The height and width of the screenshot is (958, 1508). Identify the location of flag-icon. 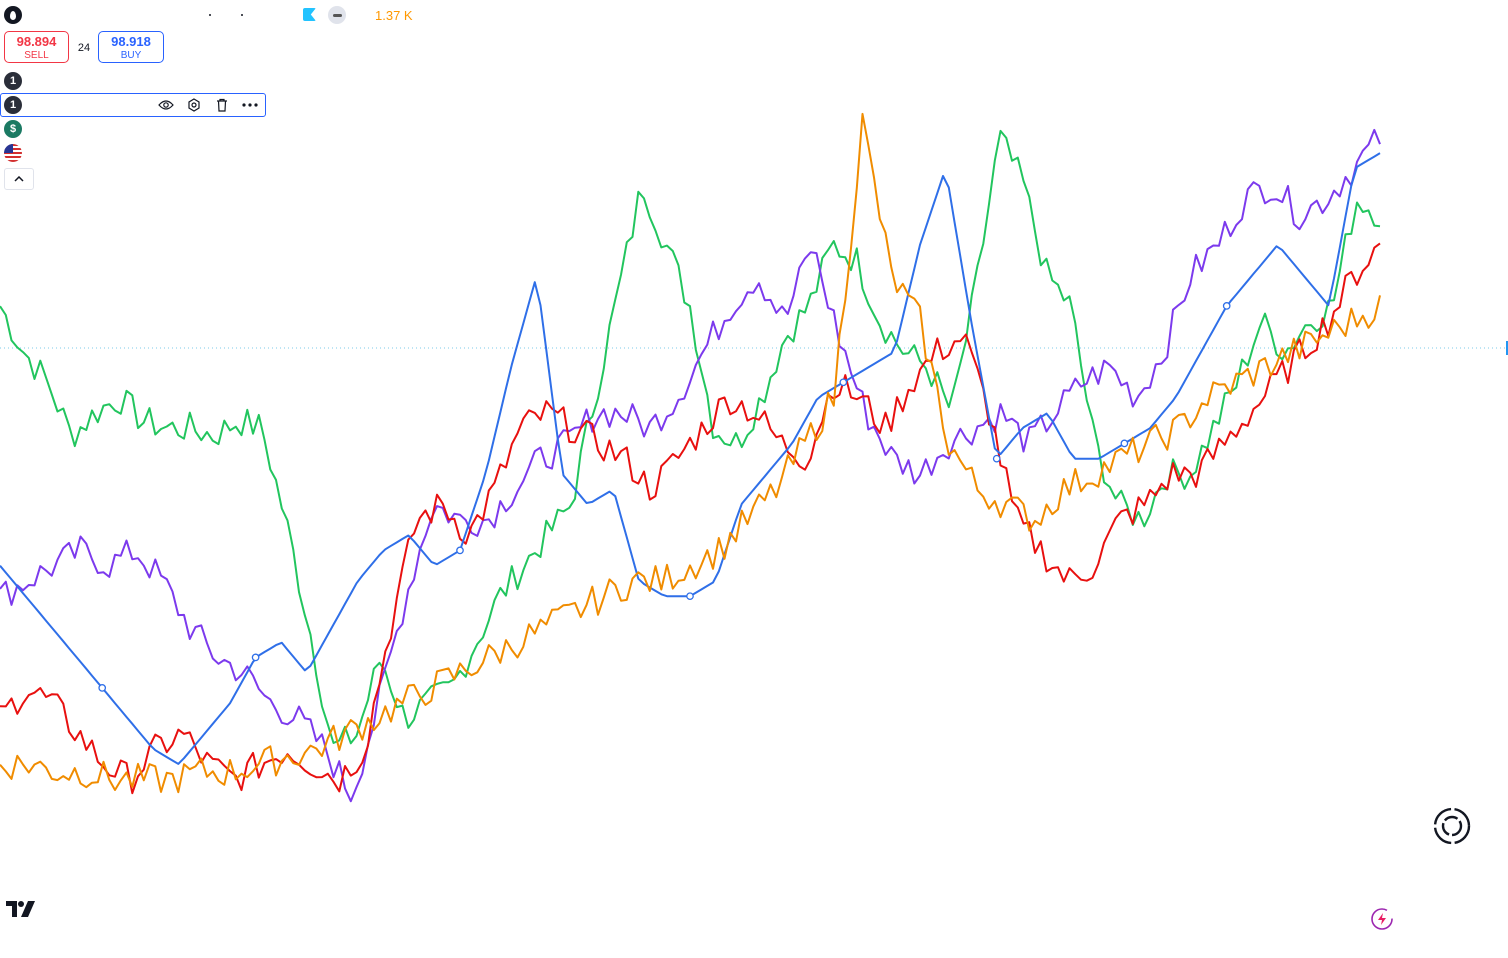
(309, 14).